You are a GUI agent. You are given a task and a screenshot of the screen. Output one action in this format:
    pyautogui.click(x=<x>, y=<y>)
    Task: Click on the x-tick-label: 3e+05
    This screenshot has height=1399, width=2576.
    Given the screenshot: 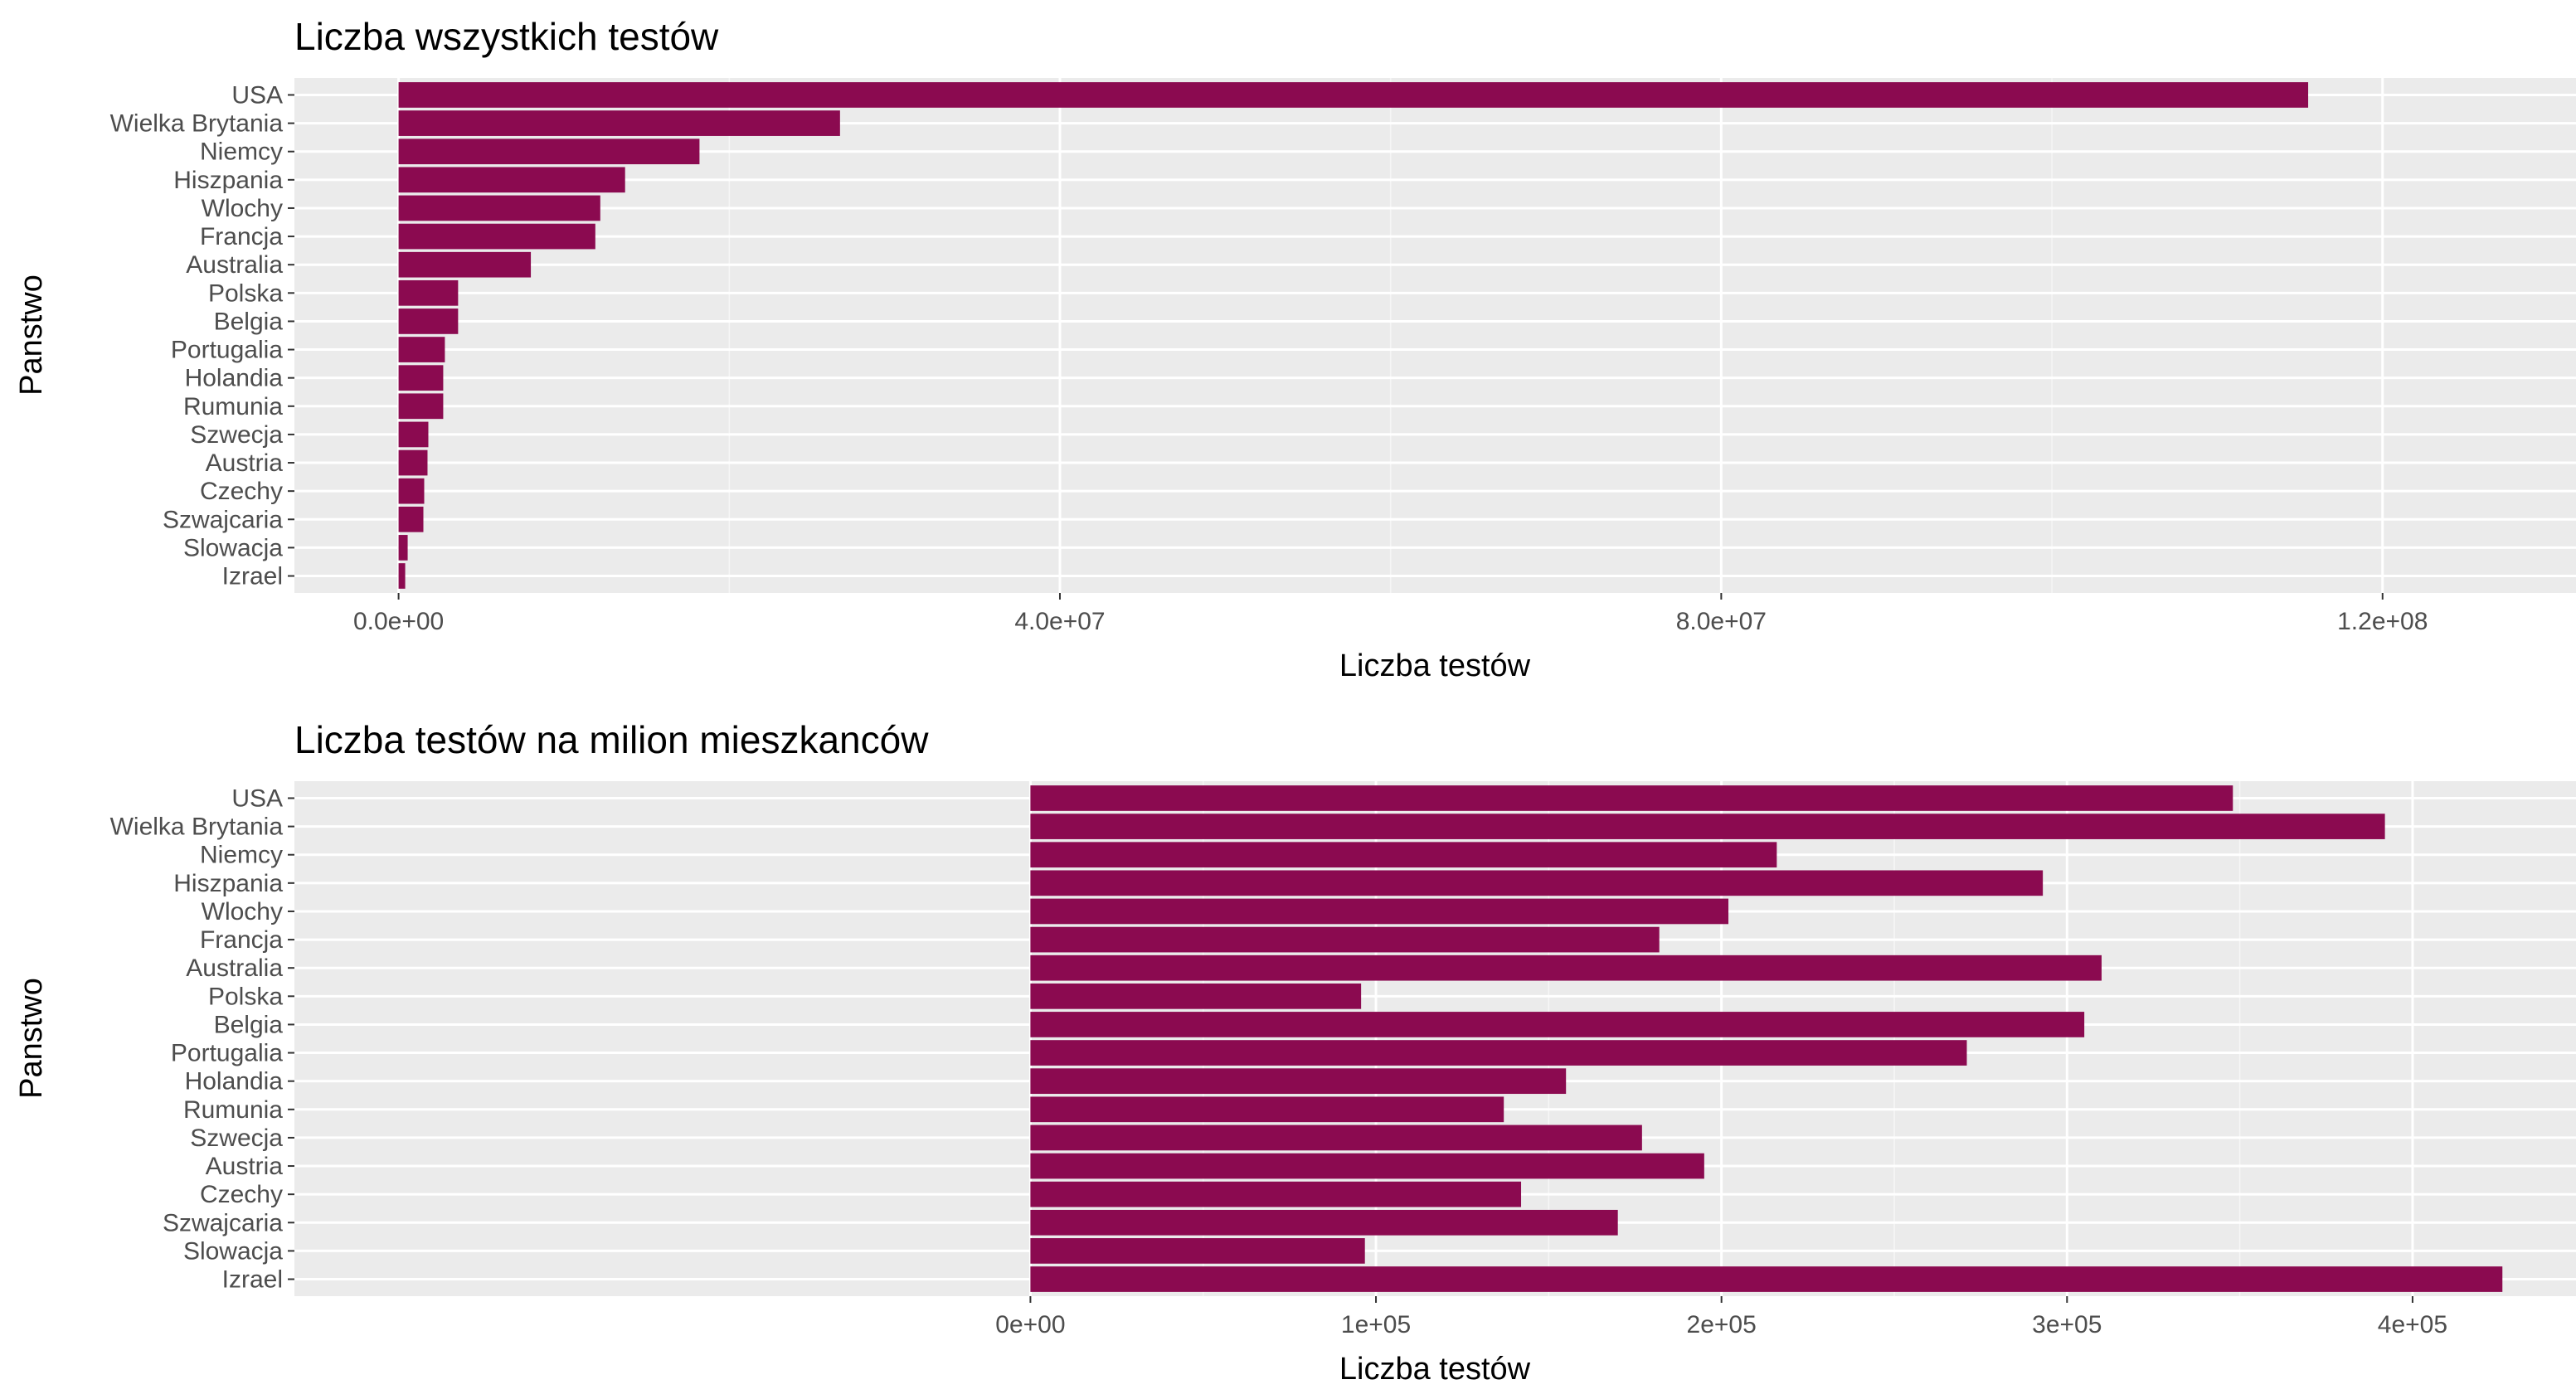 What is the action you would take?
    pyautogui.click(x=2067, y=1324)
    